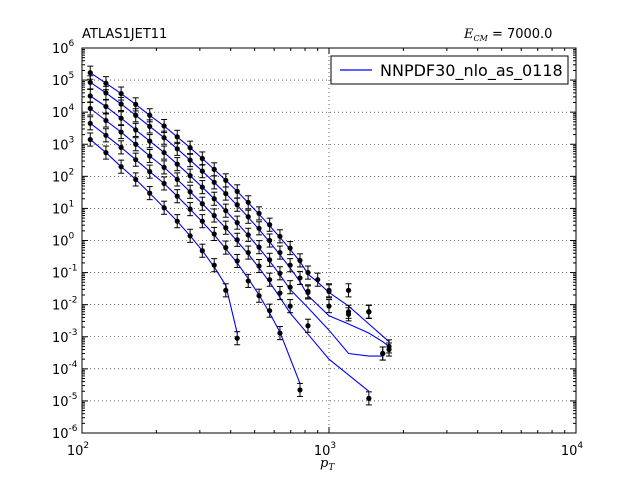  I want to click on y-tick-label: 10⁻⁴, so click(65, 369).